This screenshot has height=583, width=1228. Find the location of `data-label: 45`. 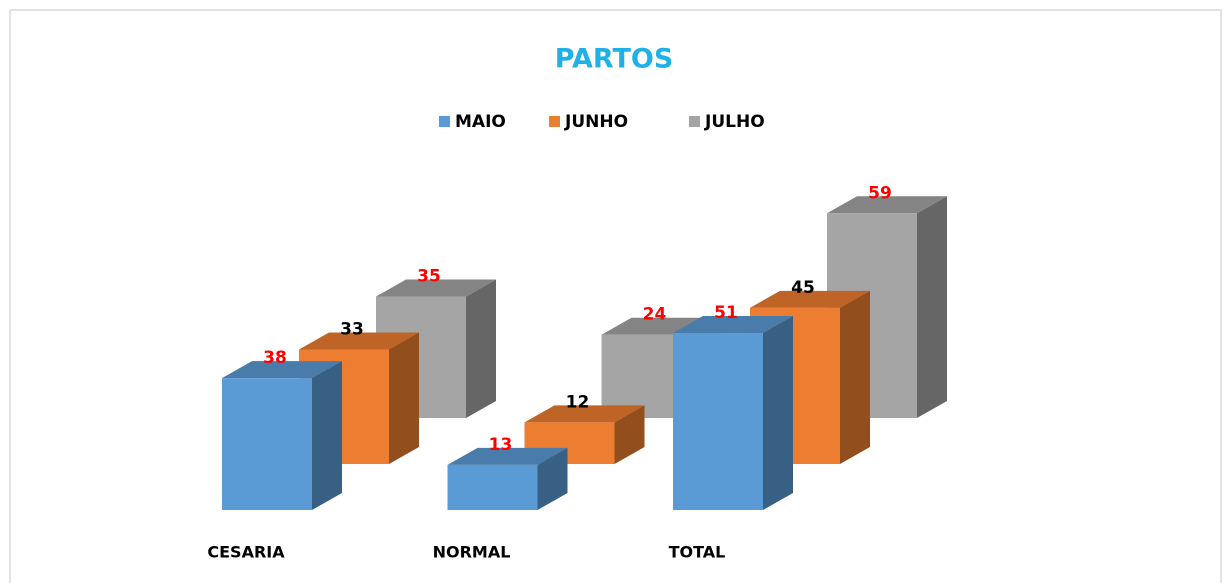

data-label: 45 is located at coordinates (803, 288).